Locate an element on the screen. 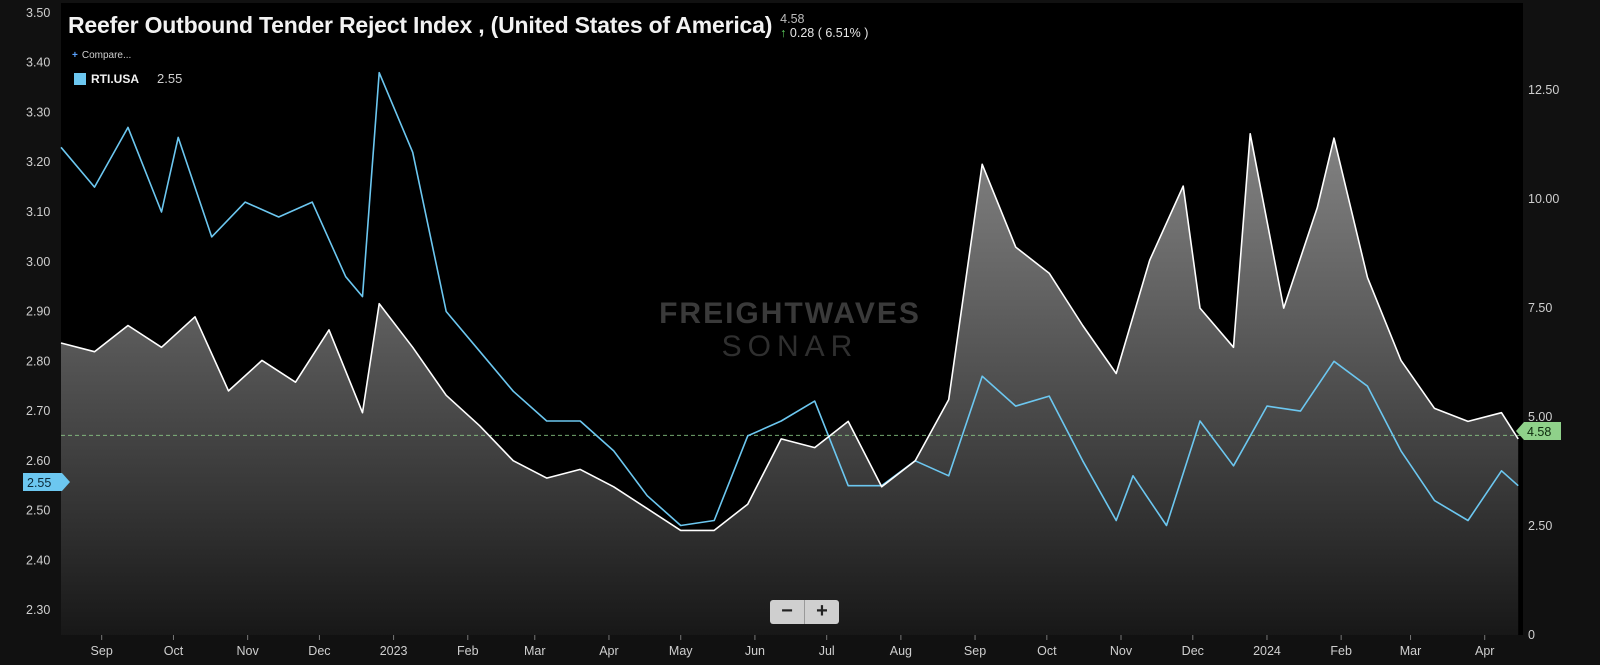 The image size is (1600, 665). right-tick-label-3: 5.00 is located at coordinates (1540, 417).